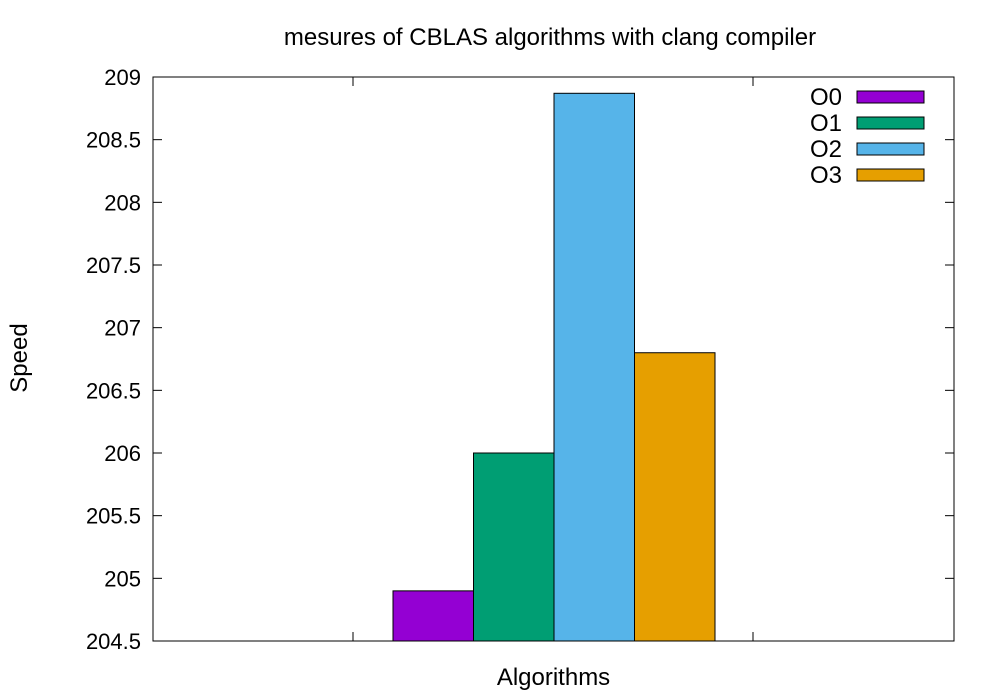 The width and height of the screenshot is (1000, 700). Describe the element at coordinates (122, 77) in the screenshot. I see `y-tick-label: 209` at that location.